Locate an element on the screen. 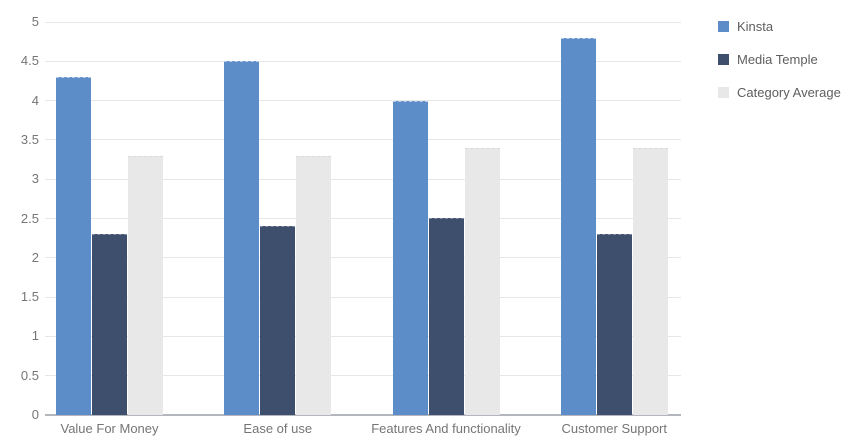 The width and height of the screenshot is (864, 447). legend-item-category-average: Category Average is located at coordinates (779, 92).